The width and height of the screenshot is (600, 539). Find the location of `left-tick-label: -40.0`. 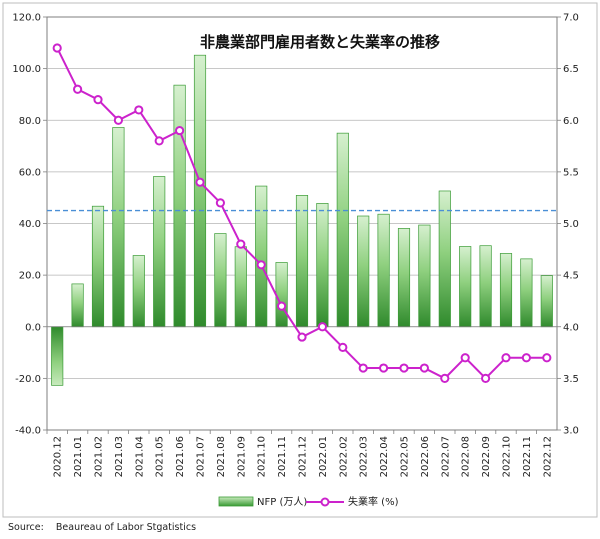

left-tick-label: -40.0 is located at coordinates (28, 431).